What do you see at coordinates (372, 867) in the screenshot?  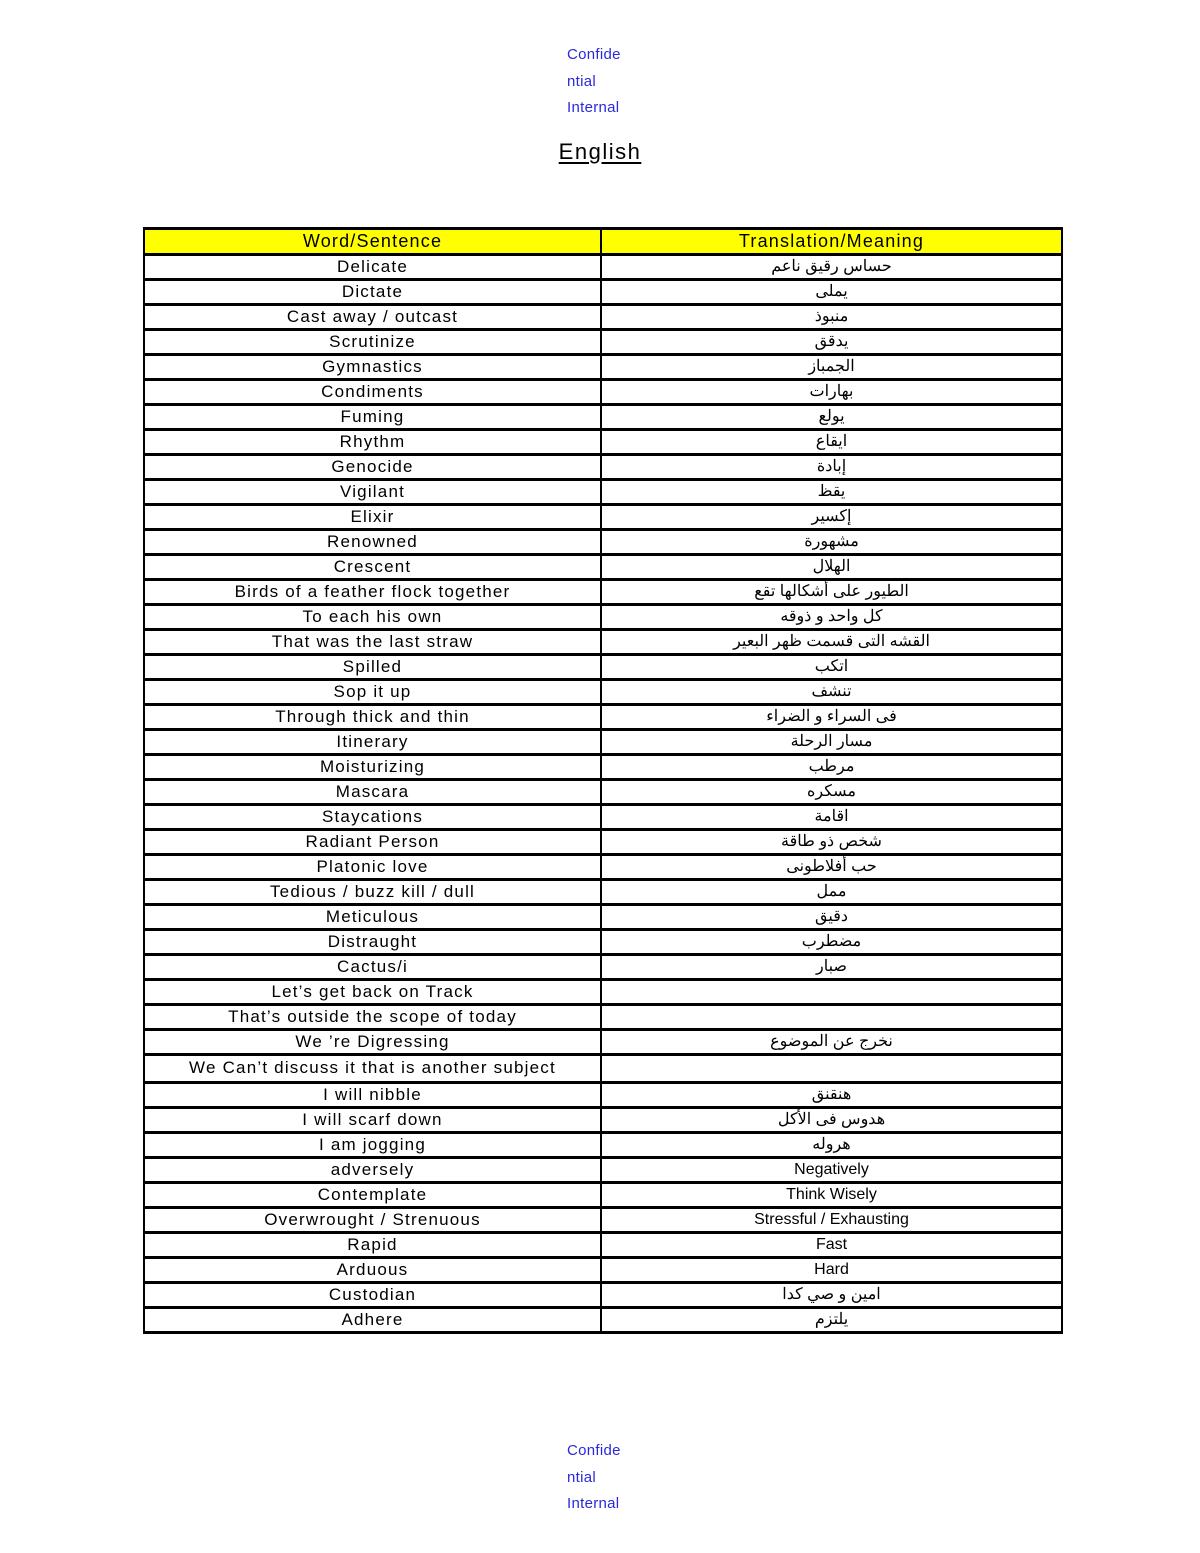 I see `cell-word: Platonic love` at bounding box center [372, 867].